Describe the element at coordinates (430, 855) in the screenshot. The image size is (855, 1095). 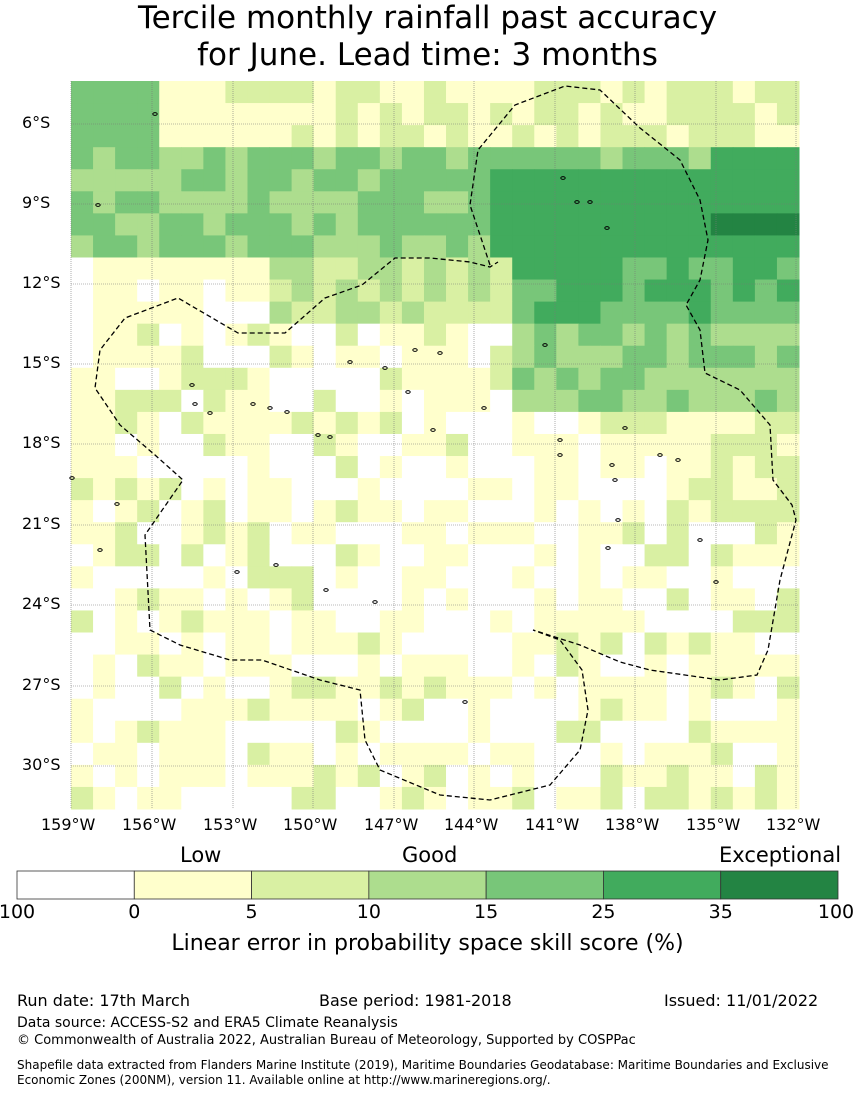
I see `colorbar-category-good: Good` at that location.